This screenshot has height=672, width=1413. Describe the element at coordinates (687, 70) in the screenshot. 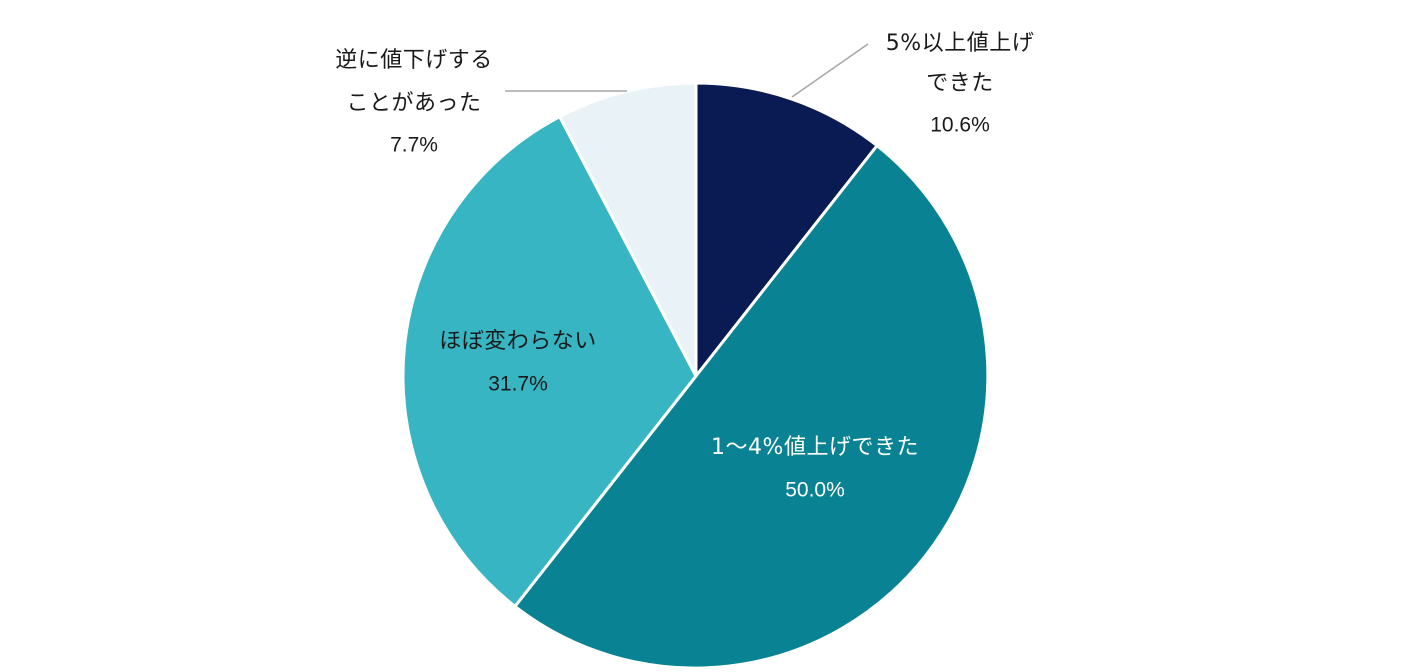

I see `leader-lines` at that location.